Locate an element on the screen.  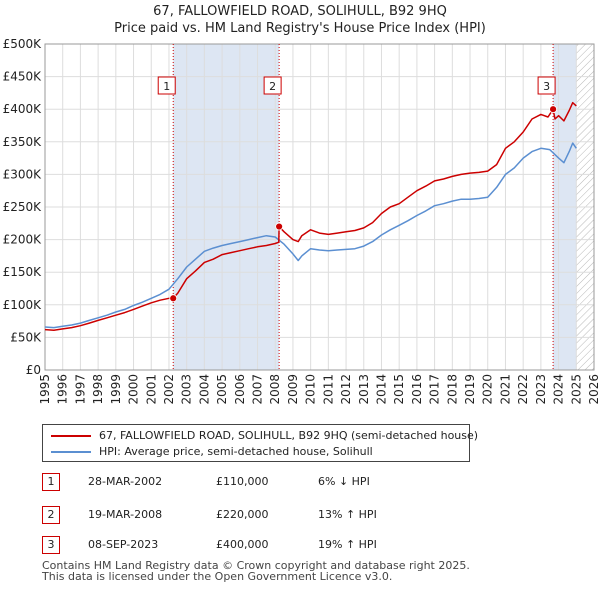
transaction-badge: 1 is located at coordinates (51, 482).